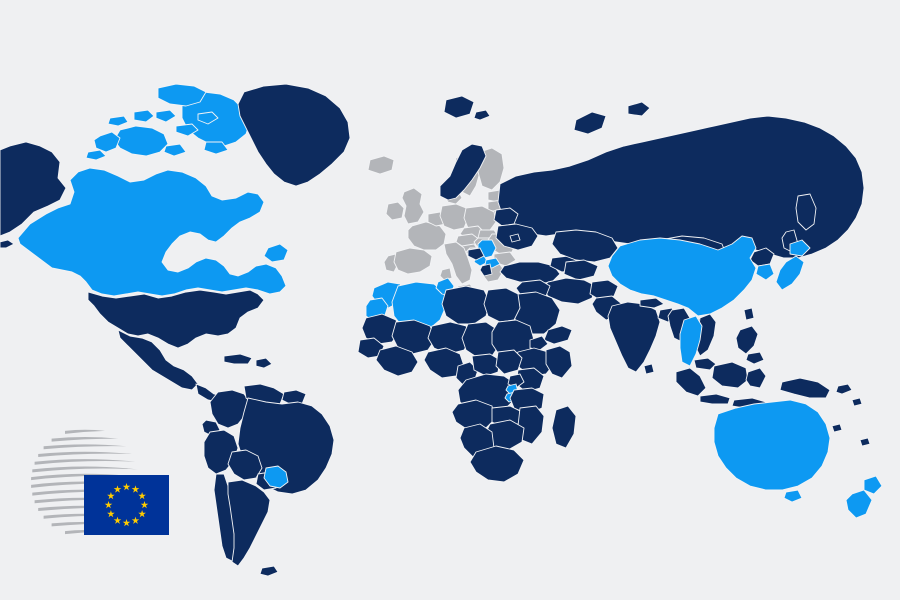 The image size is (900, 600). I want to click on country-car, so click(486, 365).